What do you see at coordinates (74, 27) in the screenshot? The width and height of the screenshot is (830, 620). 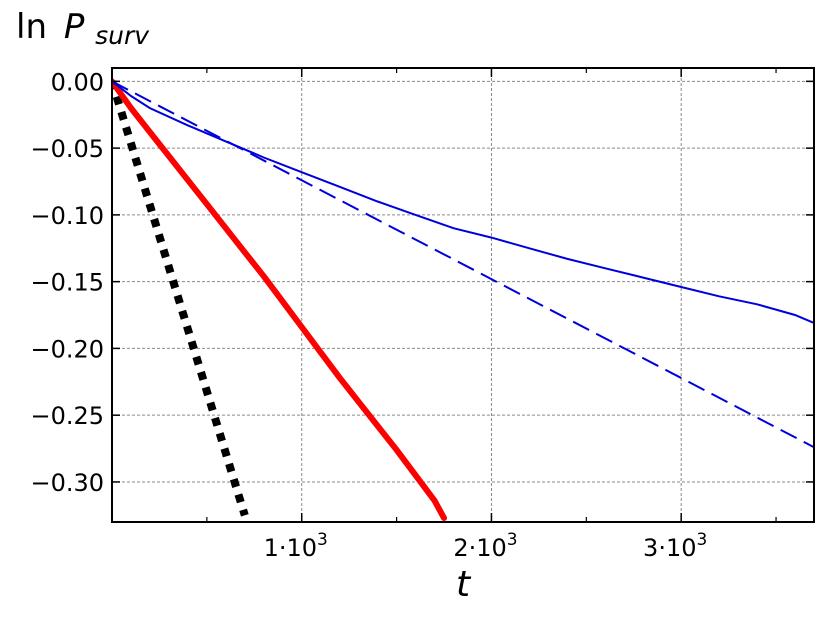 I see `y-axis-title-symbol: P` at bounding box center [74, 27].